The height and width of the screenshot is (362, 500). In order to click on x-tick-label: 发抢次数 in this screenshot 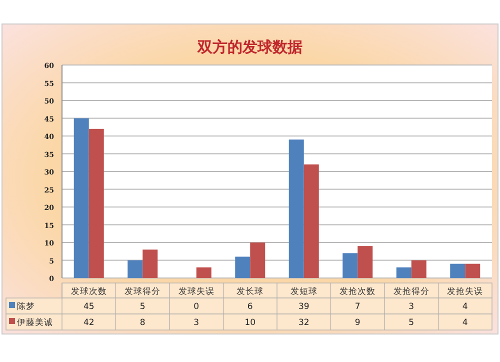, I will do `click(358, 291)`.